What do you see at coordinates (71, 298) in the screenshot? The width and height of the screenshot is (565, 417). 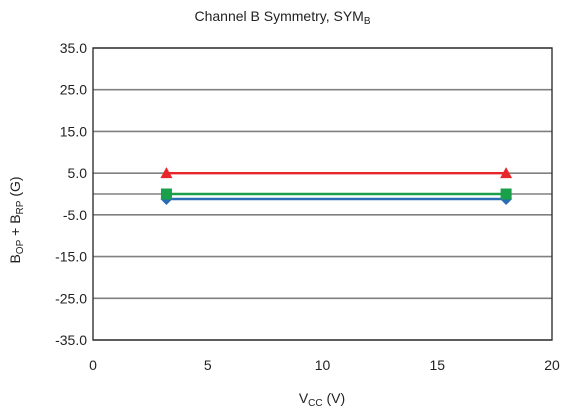 I see `y-tick-label: -25.0` at bounding box center [71, 298].